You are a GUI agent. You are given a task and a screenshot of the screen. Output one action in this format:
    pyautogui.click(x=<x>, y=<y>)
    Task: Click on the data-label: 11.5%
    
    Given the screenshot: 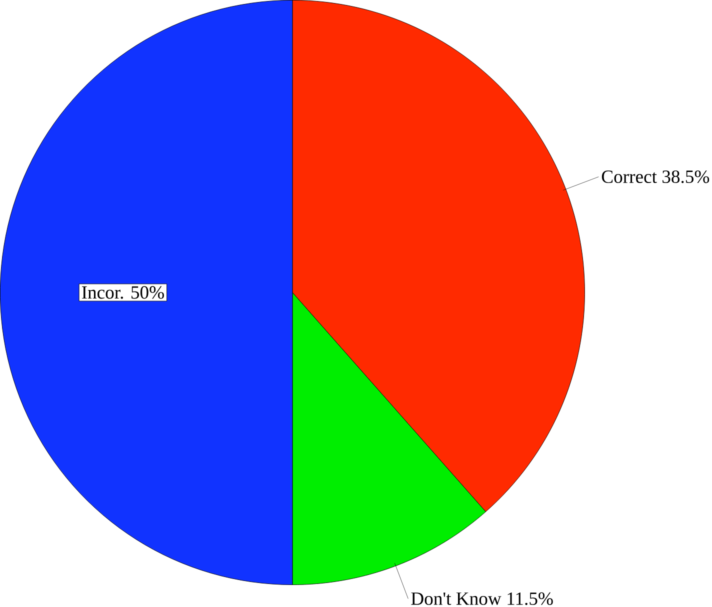 What is the action you would take?
    pyautogui.click(x=530, y=598)
    